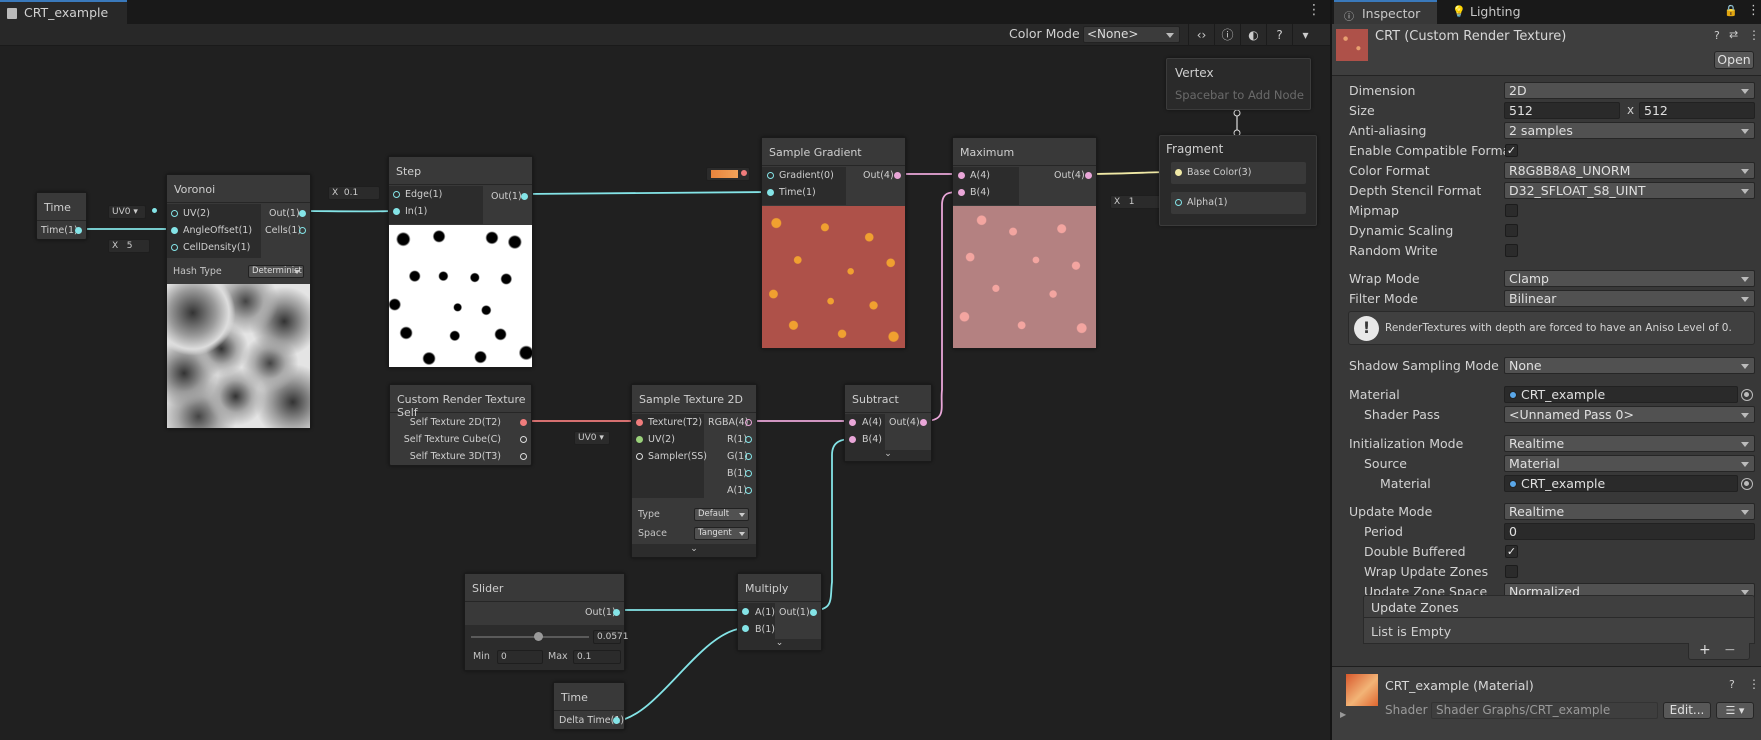 This screenshot has height=740, width=1761. What do you see at coordinates (1629, 190) in the screenshot?
I see `depth-stencil-format-select: D32_SFLOAT_S8_UINT` at bounding box center [1629, 190].